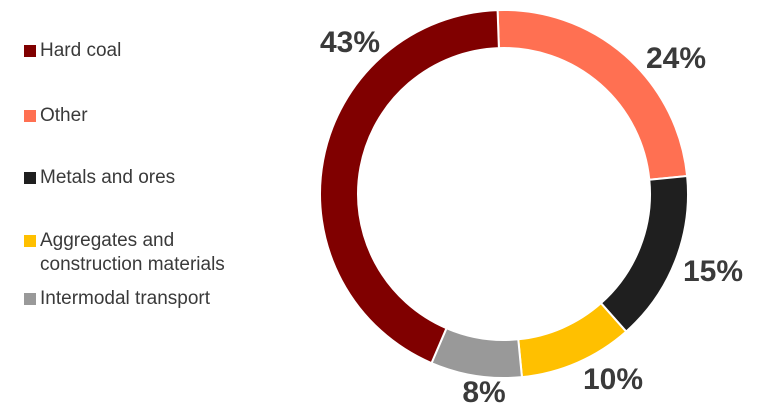 This screenshot has height=405, width=759. What do you see at coordinates (613, 379) in the screenshot?
I see `data-label-aggregates: 10%` at bounding box center [613, 379].